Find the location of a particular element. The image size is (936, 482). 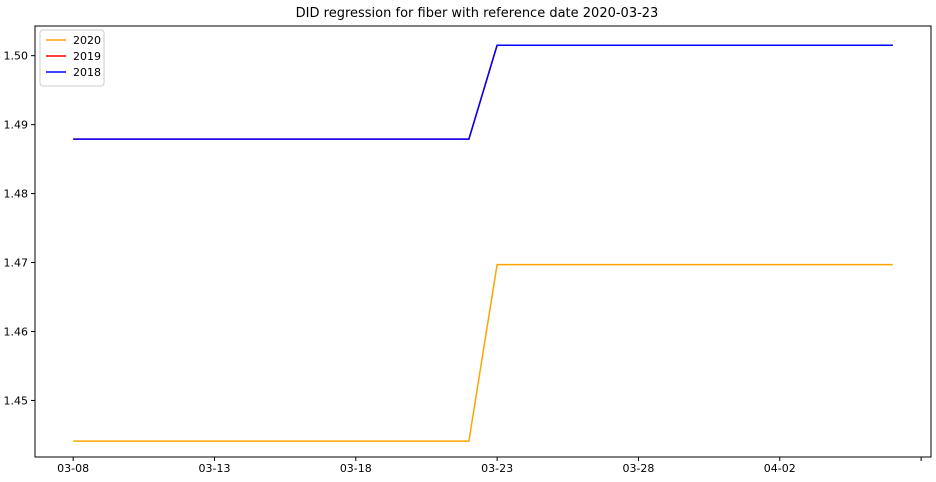

legend-label-2020: 2020 is located at coordinates (87, 40).